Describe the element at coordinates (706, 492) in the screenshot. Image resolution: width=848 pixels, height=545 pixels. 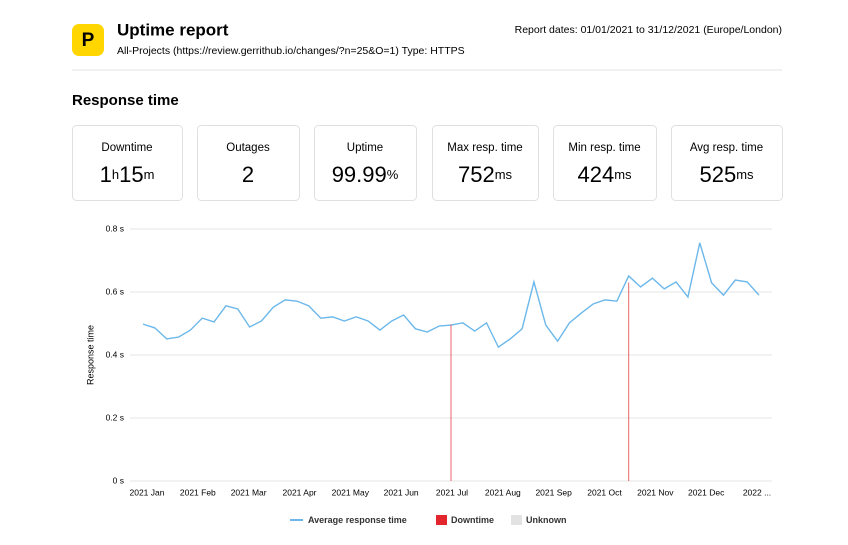
I see `x-tick-label: 2021 Dec` at that location.